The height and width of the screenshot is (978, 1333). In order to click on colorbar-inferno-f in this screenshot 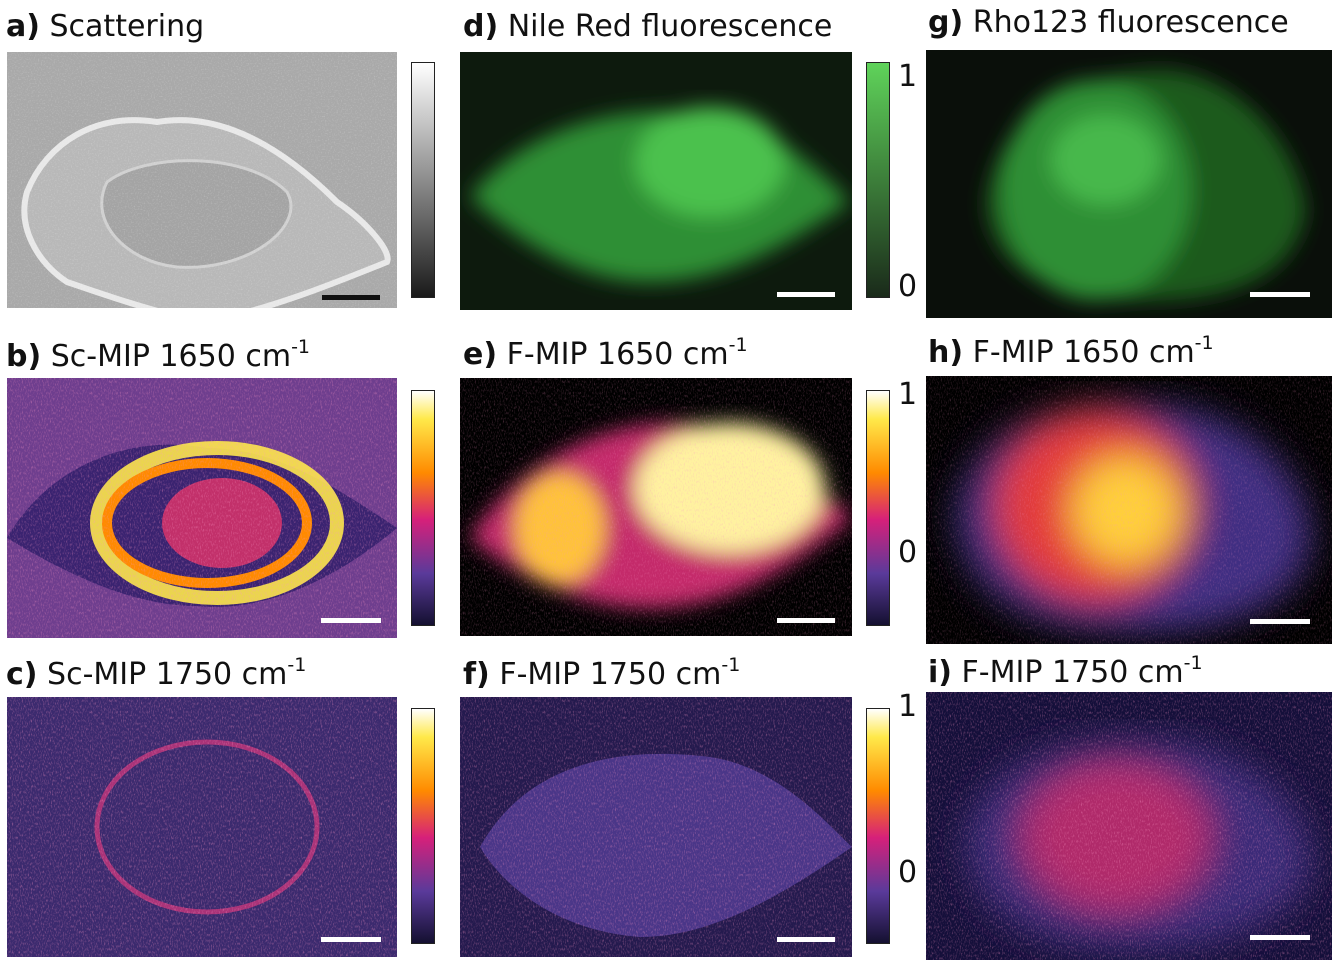, I will do `click(878, 826)`.